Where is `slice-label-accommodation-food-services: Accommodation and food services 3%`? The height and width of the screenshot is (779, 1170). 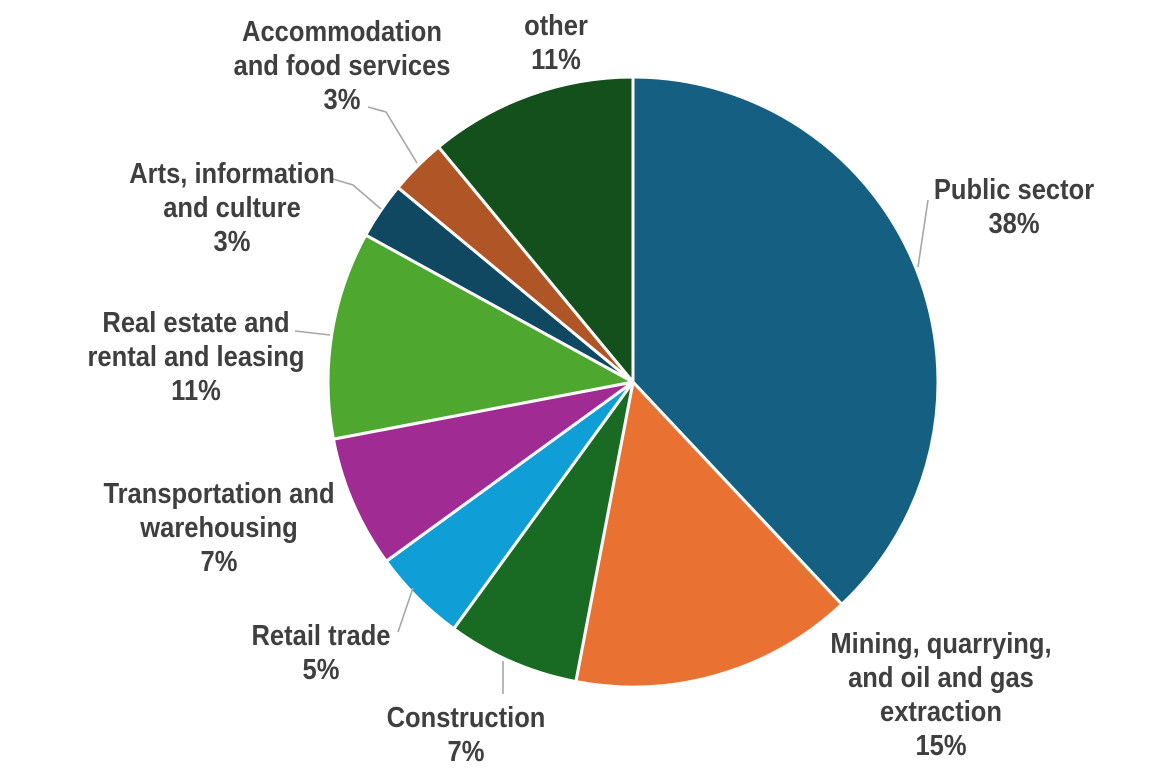 slice-label-accommodation-food-services: Accommodation and food services 3% is located at coordinates (341, 66).